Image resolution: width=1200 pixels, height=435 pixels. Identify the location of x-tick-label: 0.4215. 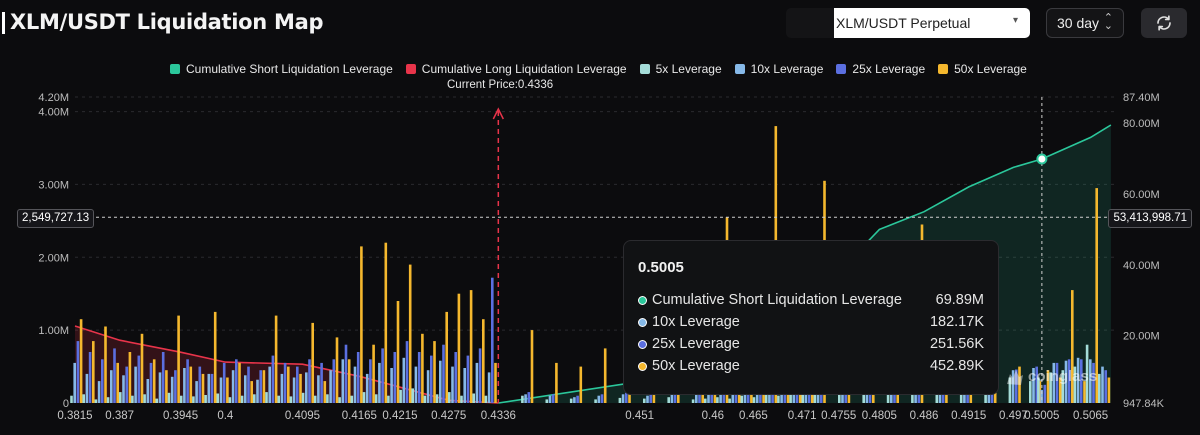
(399, 416).